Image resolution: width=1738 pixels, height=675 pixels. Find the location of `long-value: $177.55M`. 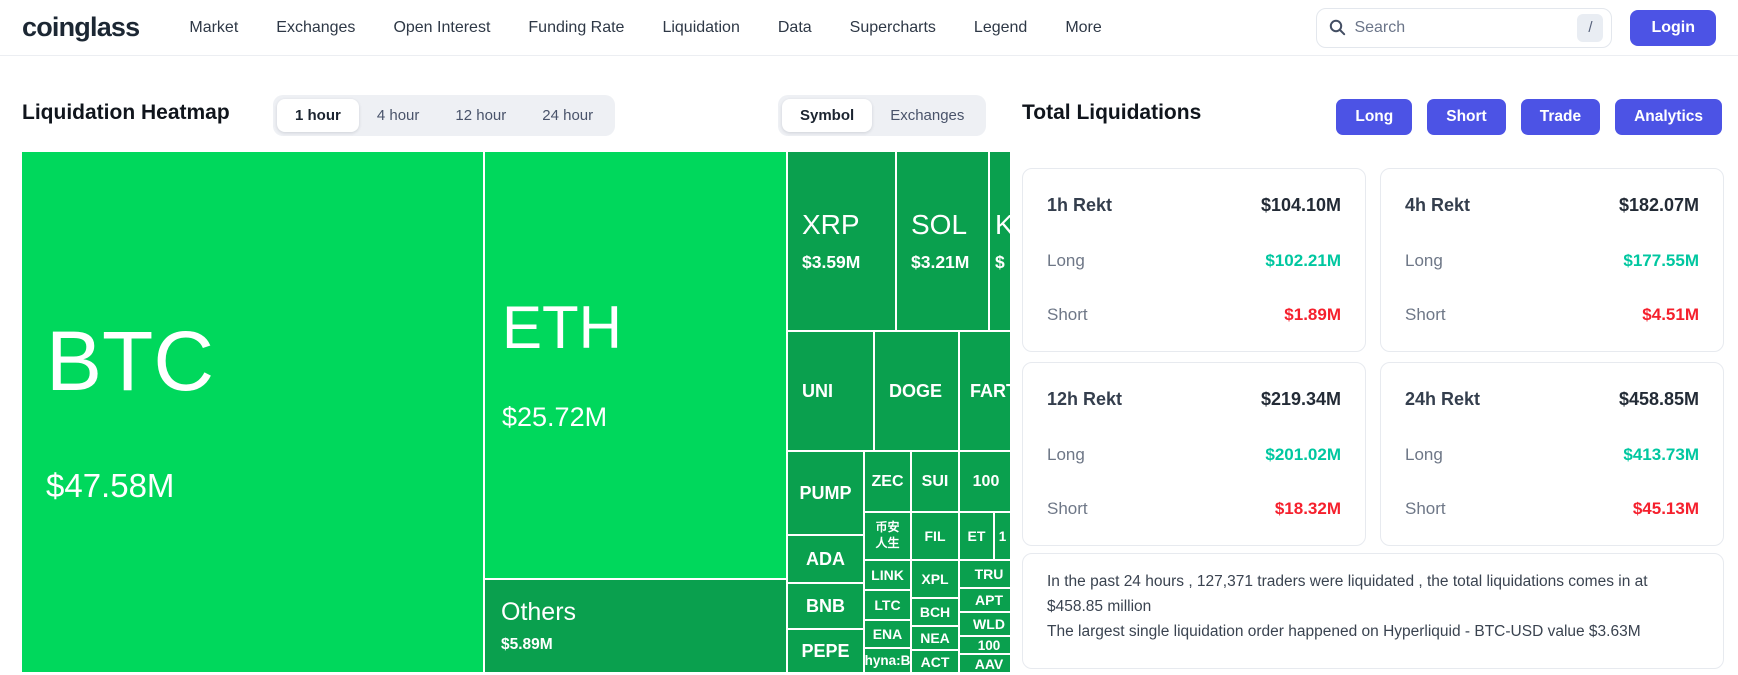

long-value: $177.55M is located at coordinates (1661, 260).